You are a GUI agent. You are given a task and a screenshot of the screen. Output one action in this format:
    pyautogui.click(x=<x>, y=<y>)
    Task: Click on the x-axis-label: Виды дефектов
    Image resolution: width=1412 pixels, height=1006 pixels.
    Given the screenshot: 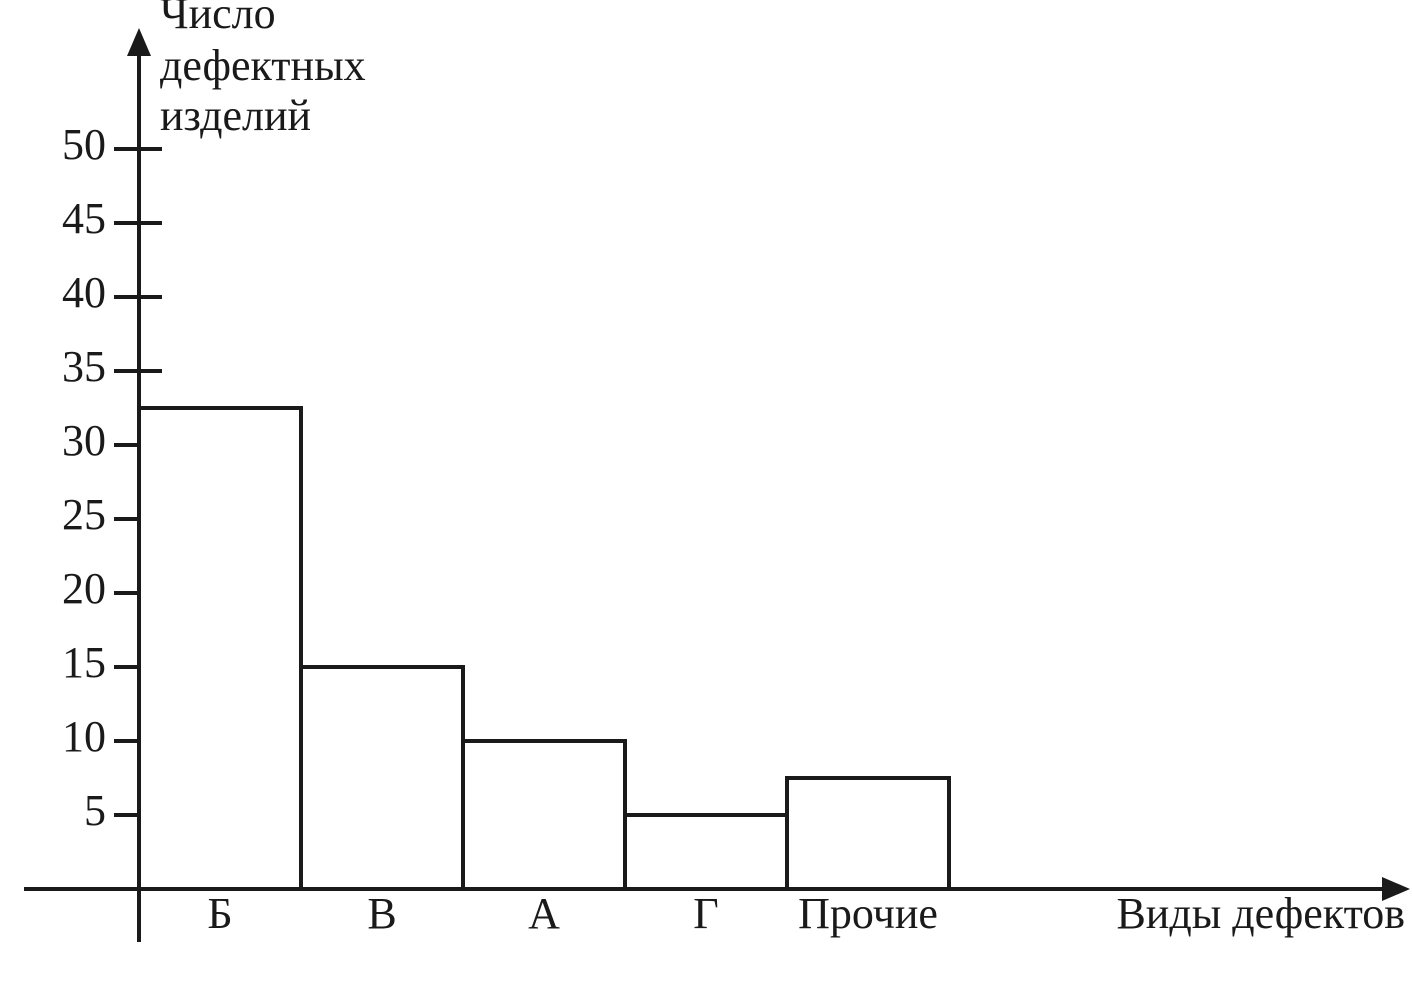 What is the action you would take?
    pyautogui.click(x=1260, y=913)
    